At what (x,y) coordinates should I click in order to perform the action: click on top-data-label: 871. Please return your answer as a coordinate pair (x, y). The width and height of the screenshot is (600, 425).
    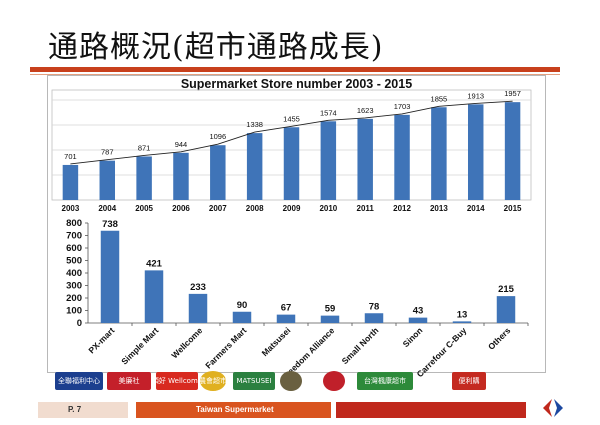
    Looking at the image, I should click on (144, 147).